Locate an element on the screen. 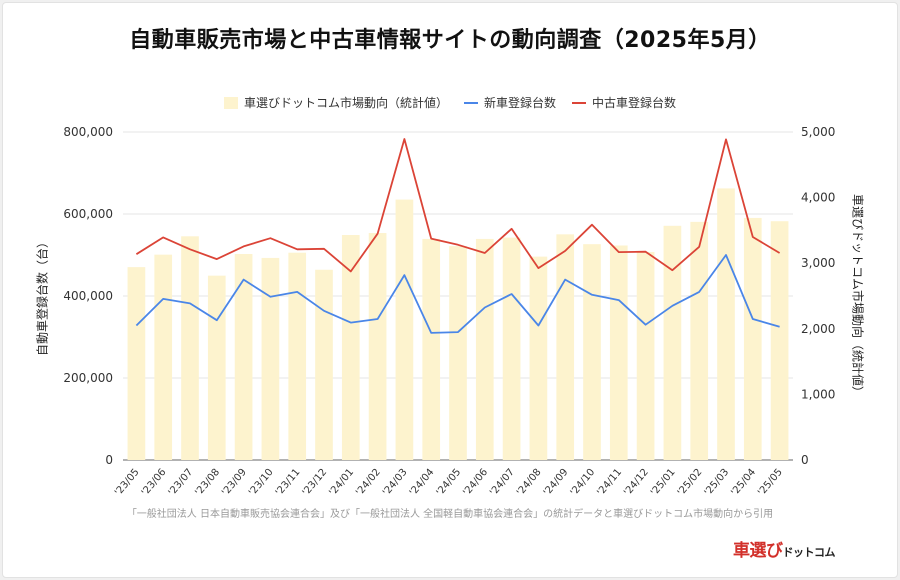 The image size is (900, 580). y-tick-label-left: 600,000 is located at coordinates (88, 214).